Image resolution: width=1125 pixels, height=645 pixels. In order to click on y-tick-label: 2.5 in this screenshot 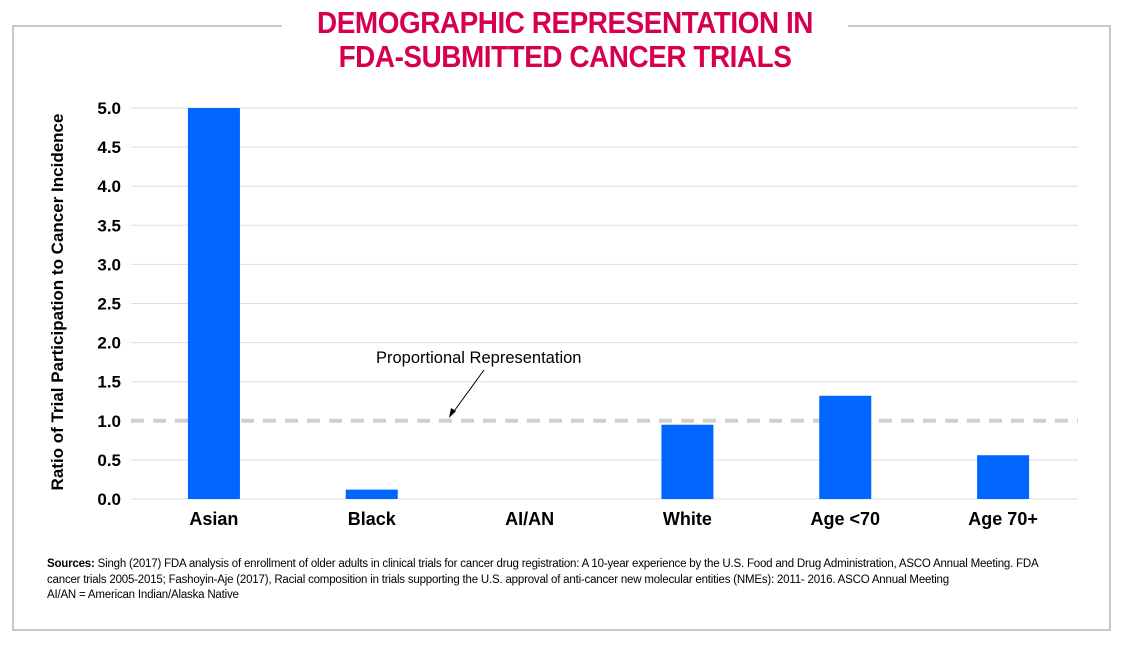, I will do `click(109, 304)`.